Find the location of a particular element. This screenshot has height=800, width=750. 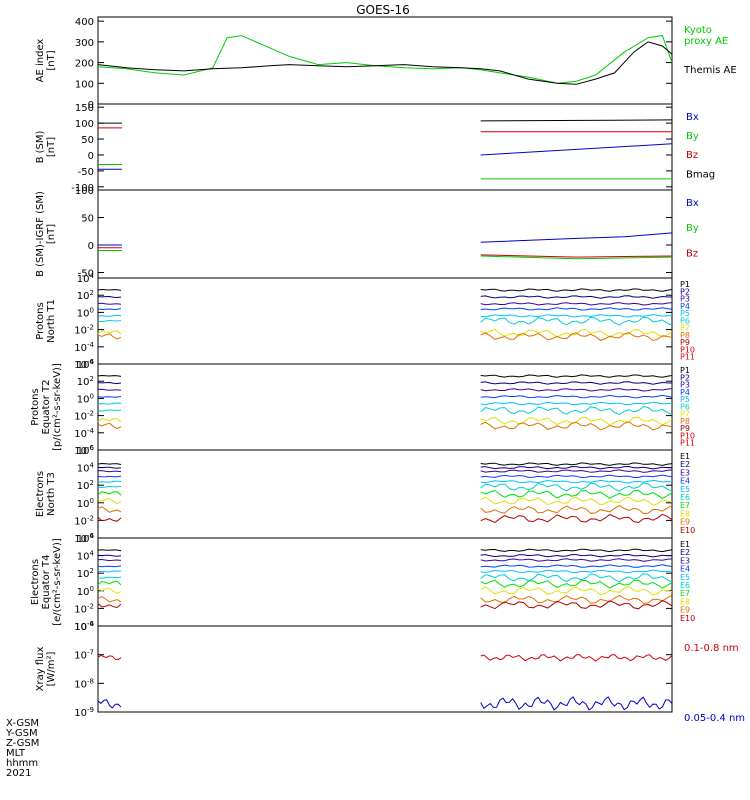

legend-item: Bz is located at coordinates (692, 155).